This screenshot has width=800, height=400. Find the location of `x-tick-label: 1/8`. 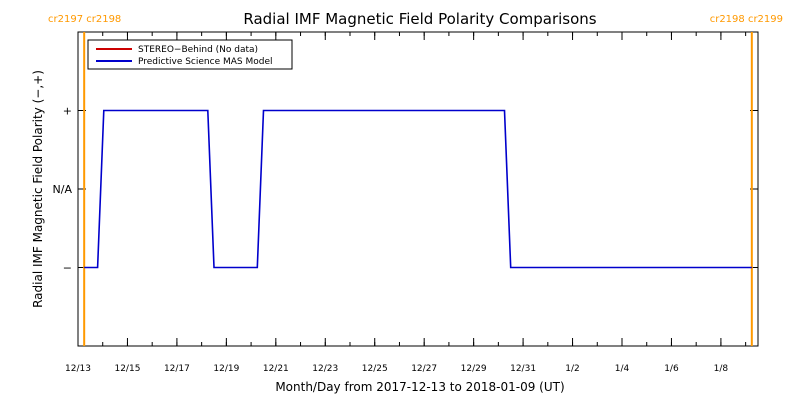

x-tick-label: 1/8 is located at coordinates (721, 369).